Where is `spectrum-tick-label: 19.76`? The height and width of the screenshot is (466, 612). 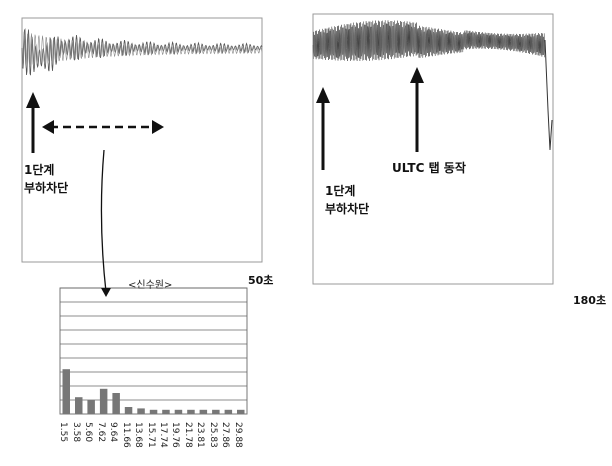 spectrum-tick-label: 19.76 is located at coordinates (175, 435).